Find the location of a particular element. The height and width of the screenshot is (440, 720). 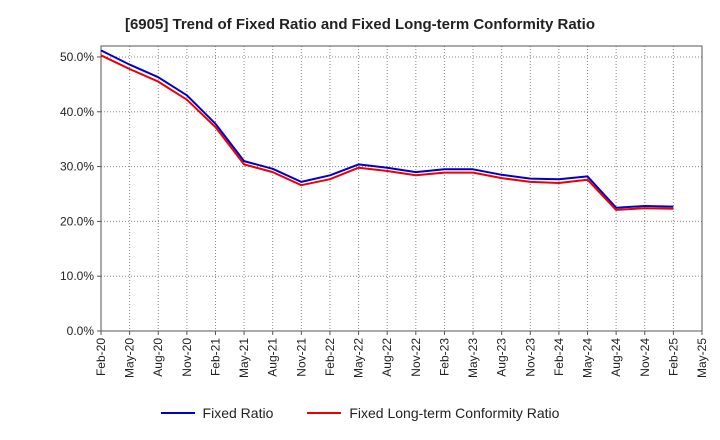

y-tick-label: 0.0% is located at coordinates (81, 331).